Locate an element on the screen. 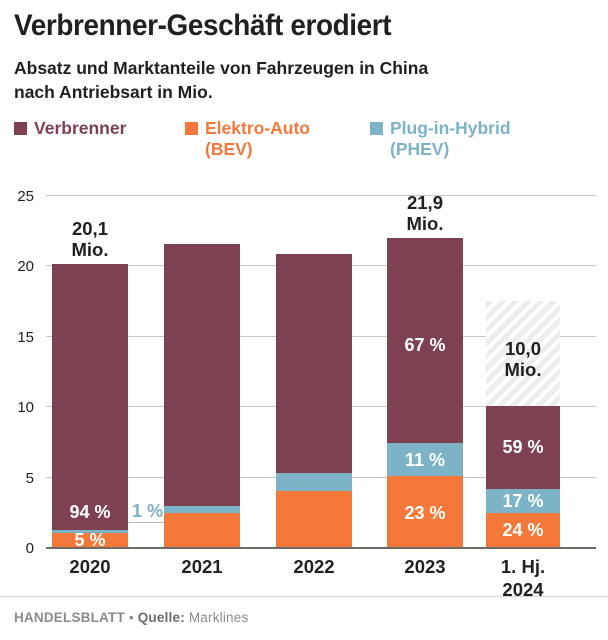 The height and width of the screenshot is (640, 608). ytick-5: 5 is located at coordinates (29, 478).